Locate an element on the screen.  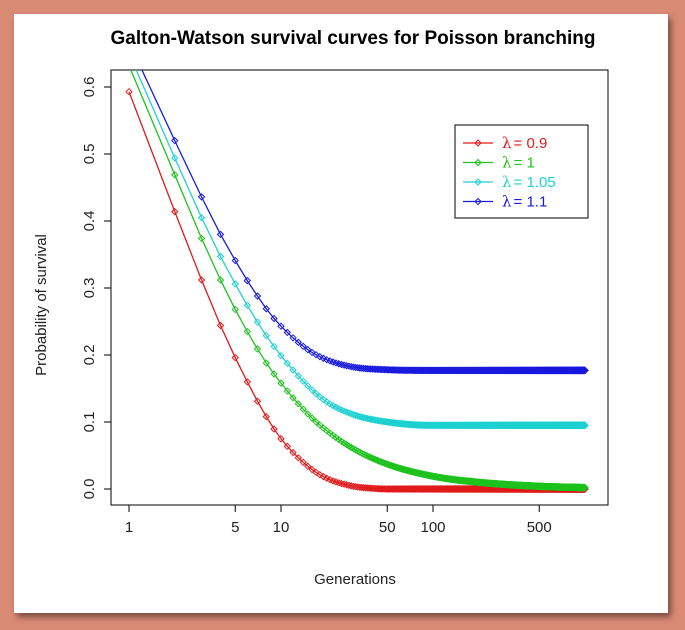
legend-entry-label: λ = 0.9 is located at coordinates (524, 143).